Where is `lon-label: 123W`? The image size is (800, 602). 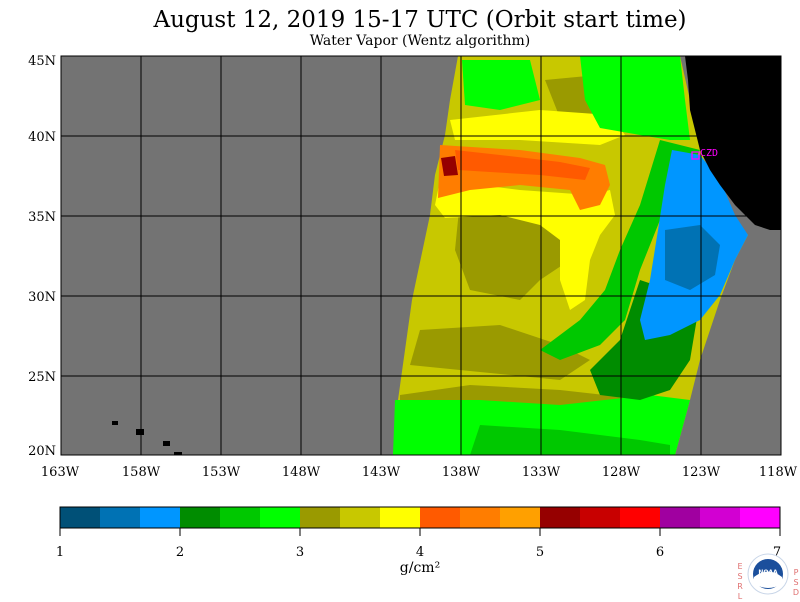 lon-label: 123W is located at coordinates (701, 472).